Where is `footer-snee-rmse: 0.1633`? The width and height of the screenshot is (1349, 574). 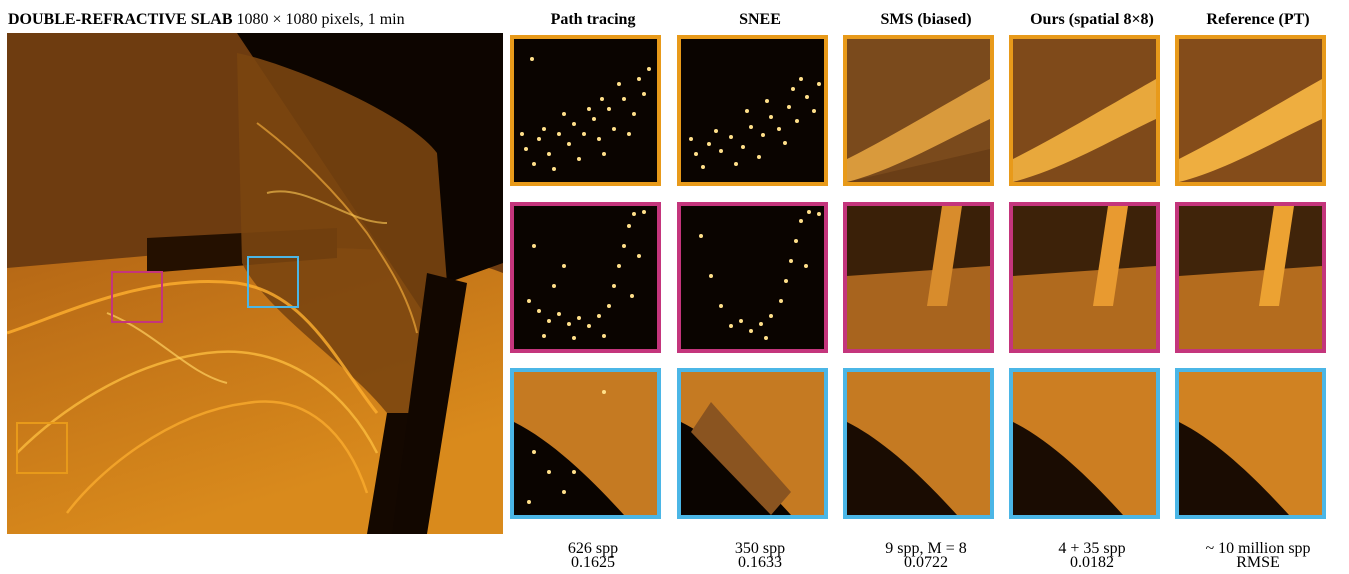 footer-snee-rmse: 0.1633 is located at coordinates (760, 562).